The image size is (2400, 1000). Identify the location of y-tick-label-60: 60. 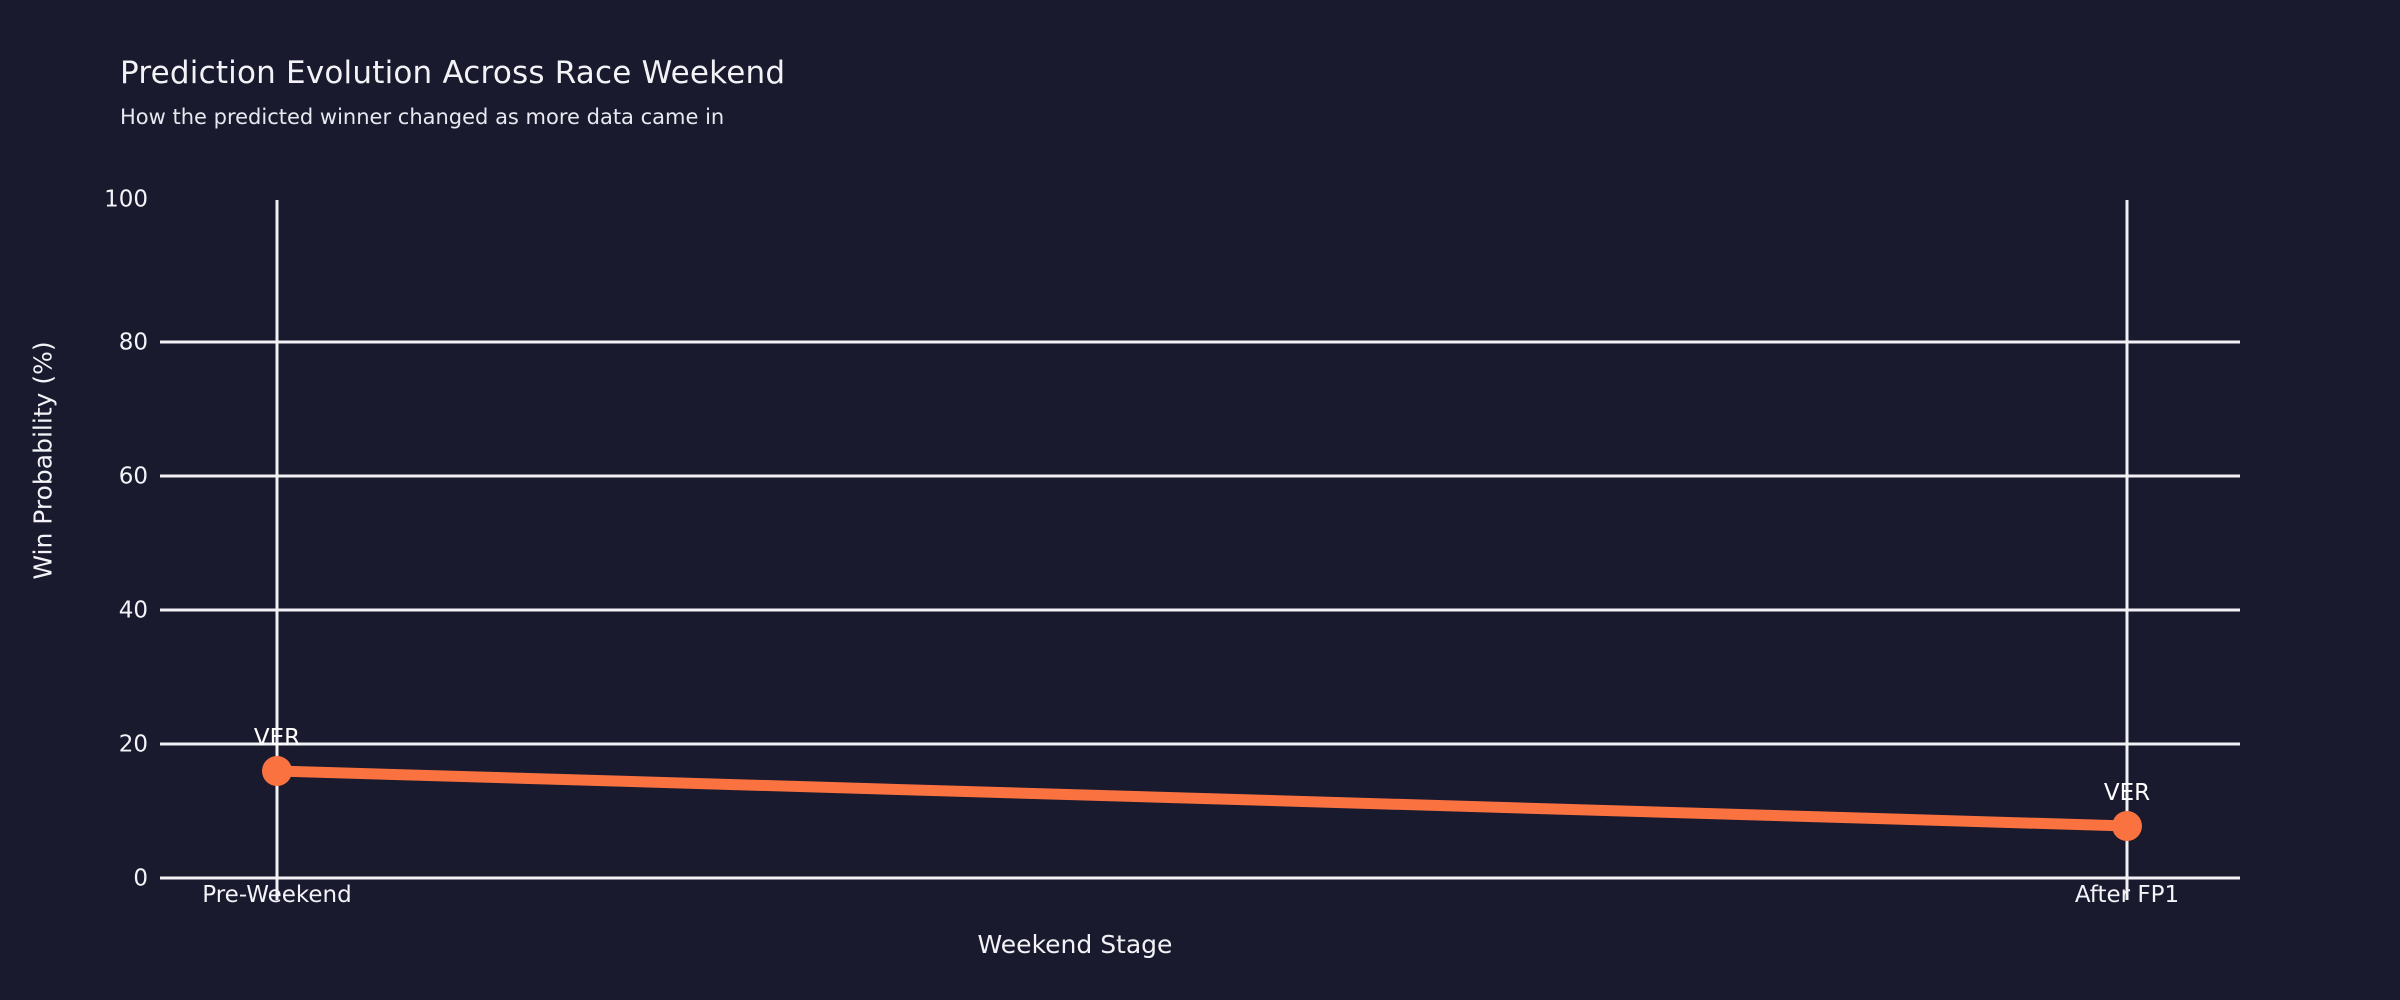
(133, 477).